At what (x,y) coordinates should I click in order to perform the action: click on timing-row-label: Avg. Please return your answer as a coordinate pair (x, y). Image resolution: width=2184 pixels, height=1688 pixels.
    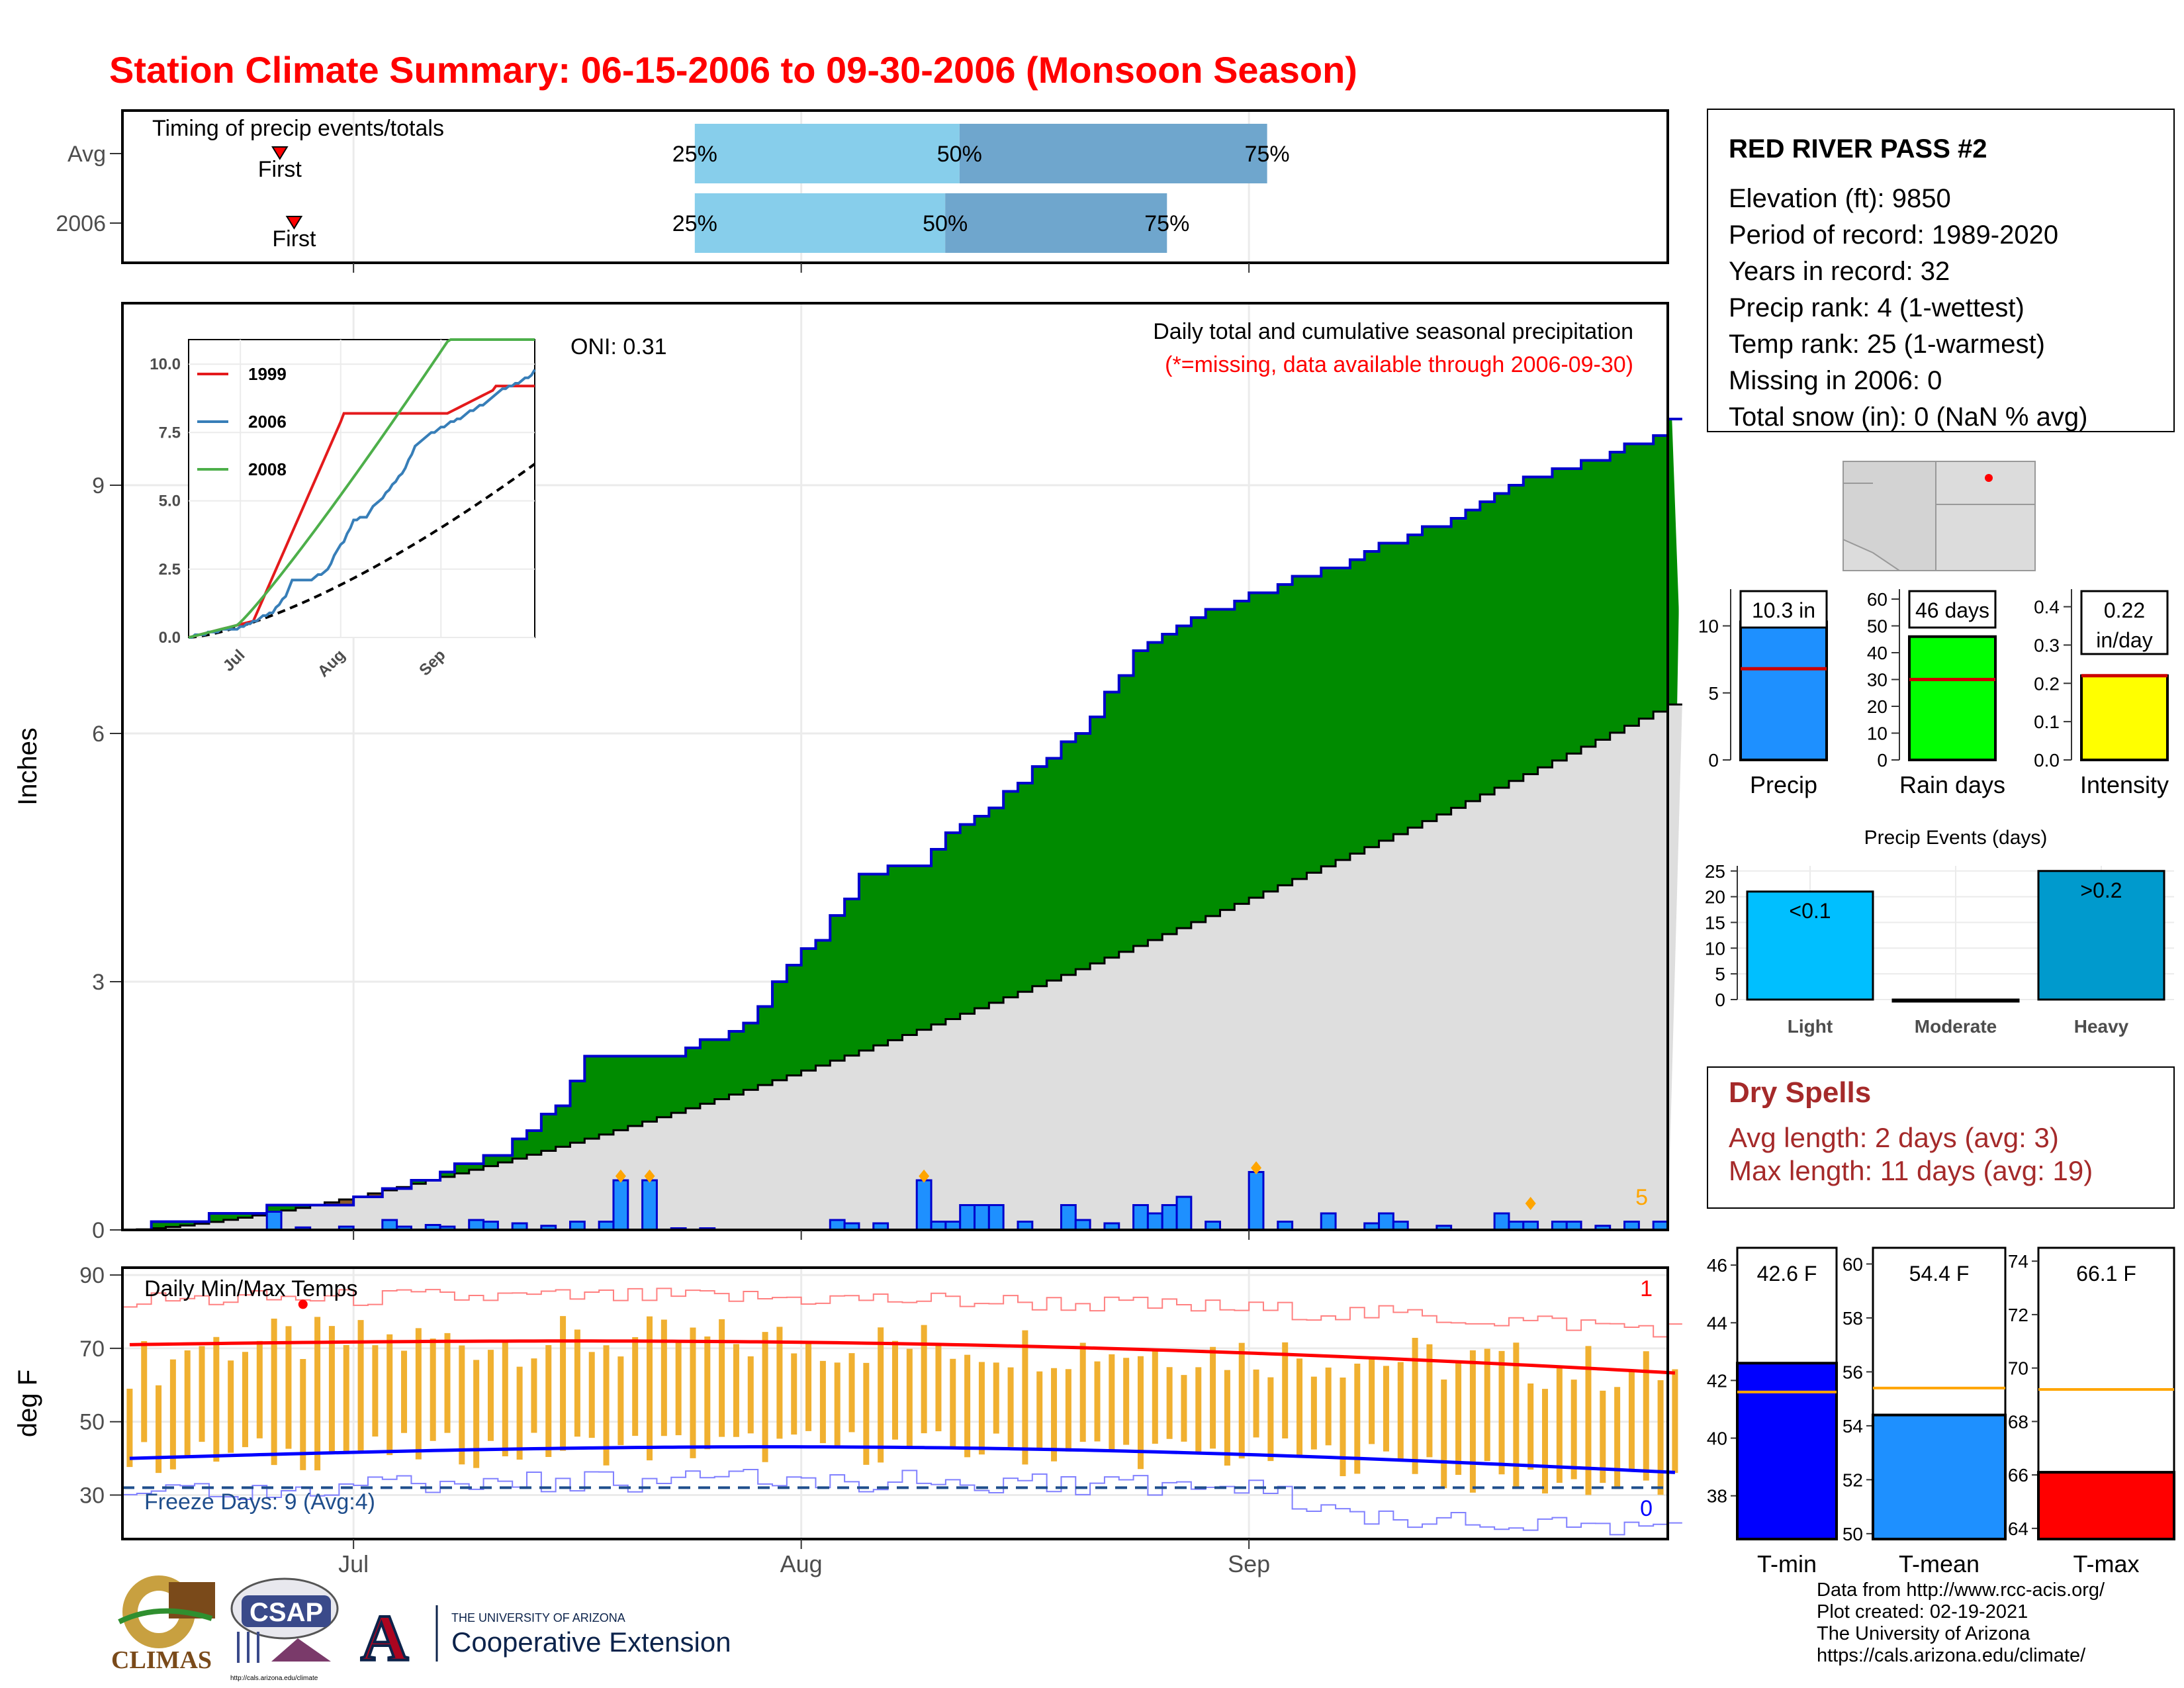
    Looking at the image, I should click on (87, 154).